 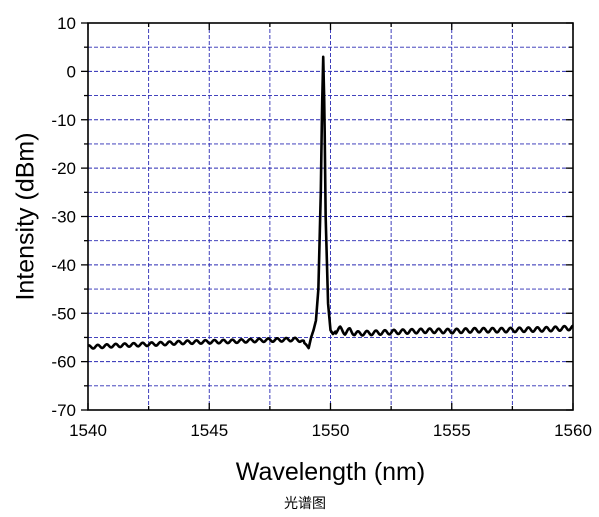 What do you see at coordinates (209, 430) in the screenshot?
I see `x-tick-label: 1545` at bounding box center [209, 430].